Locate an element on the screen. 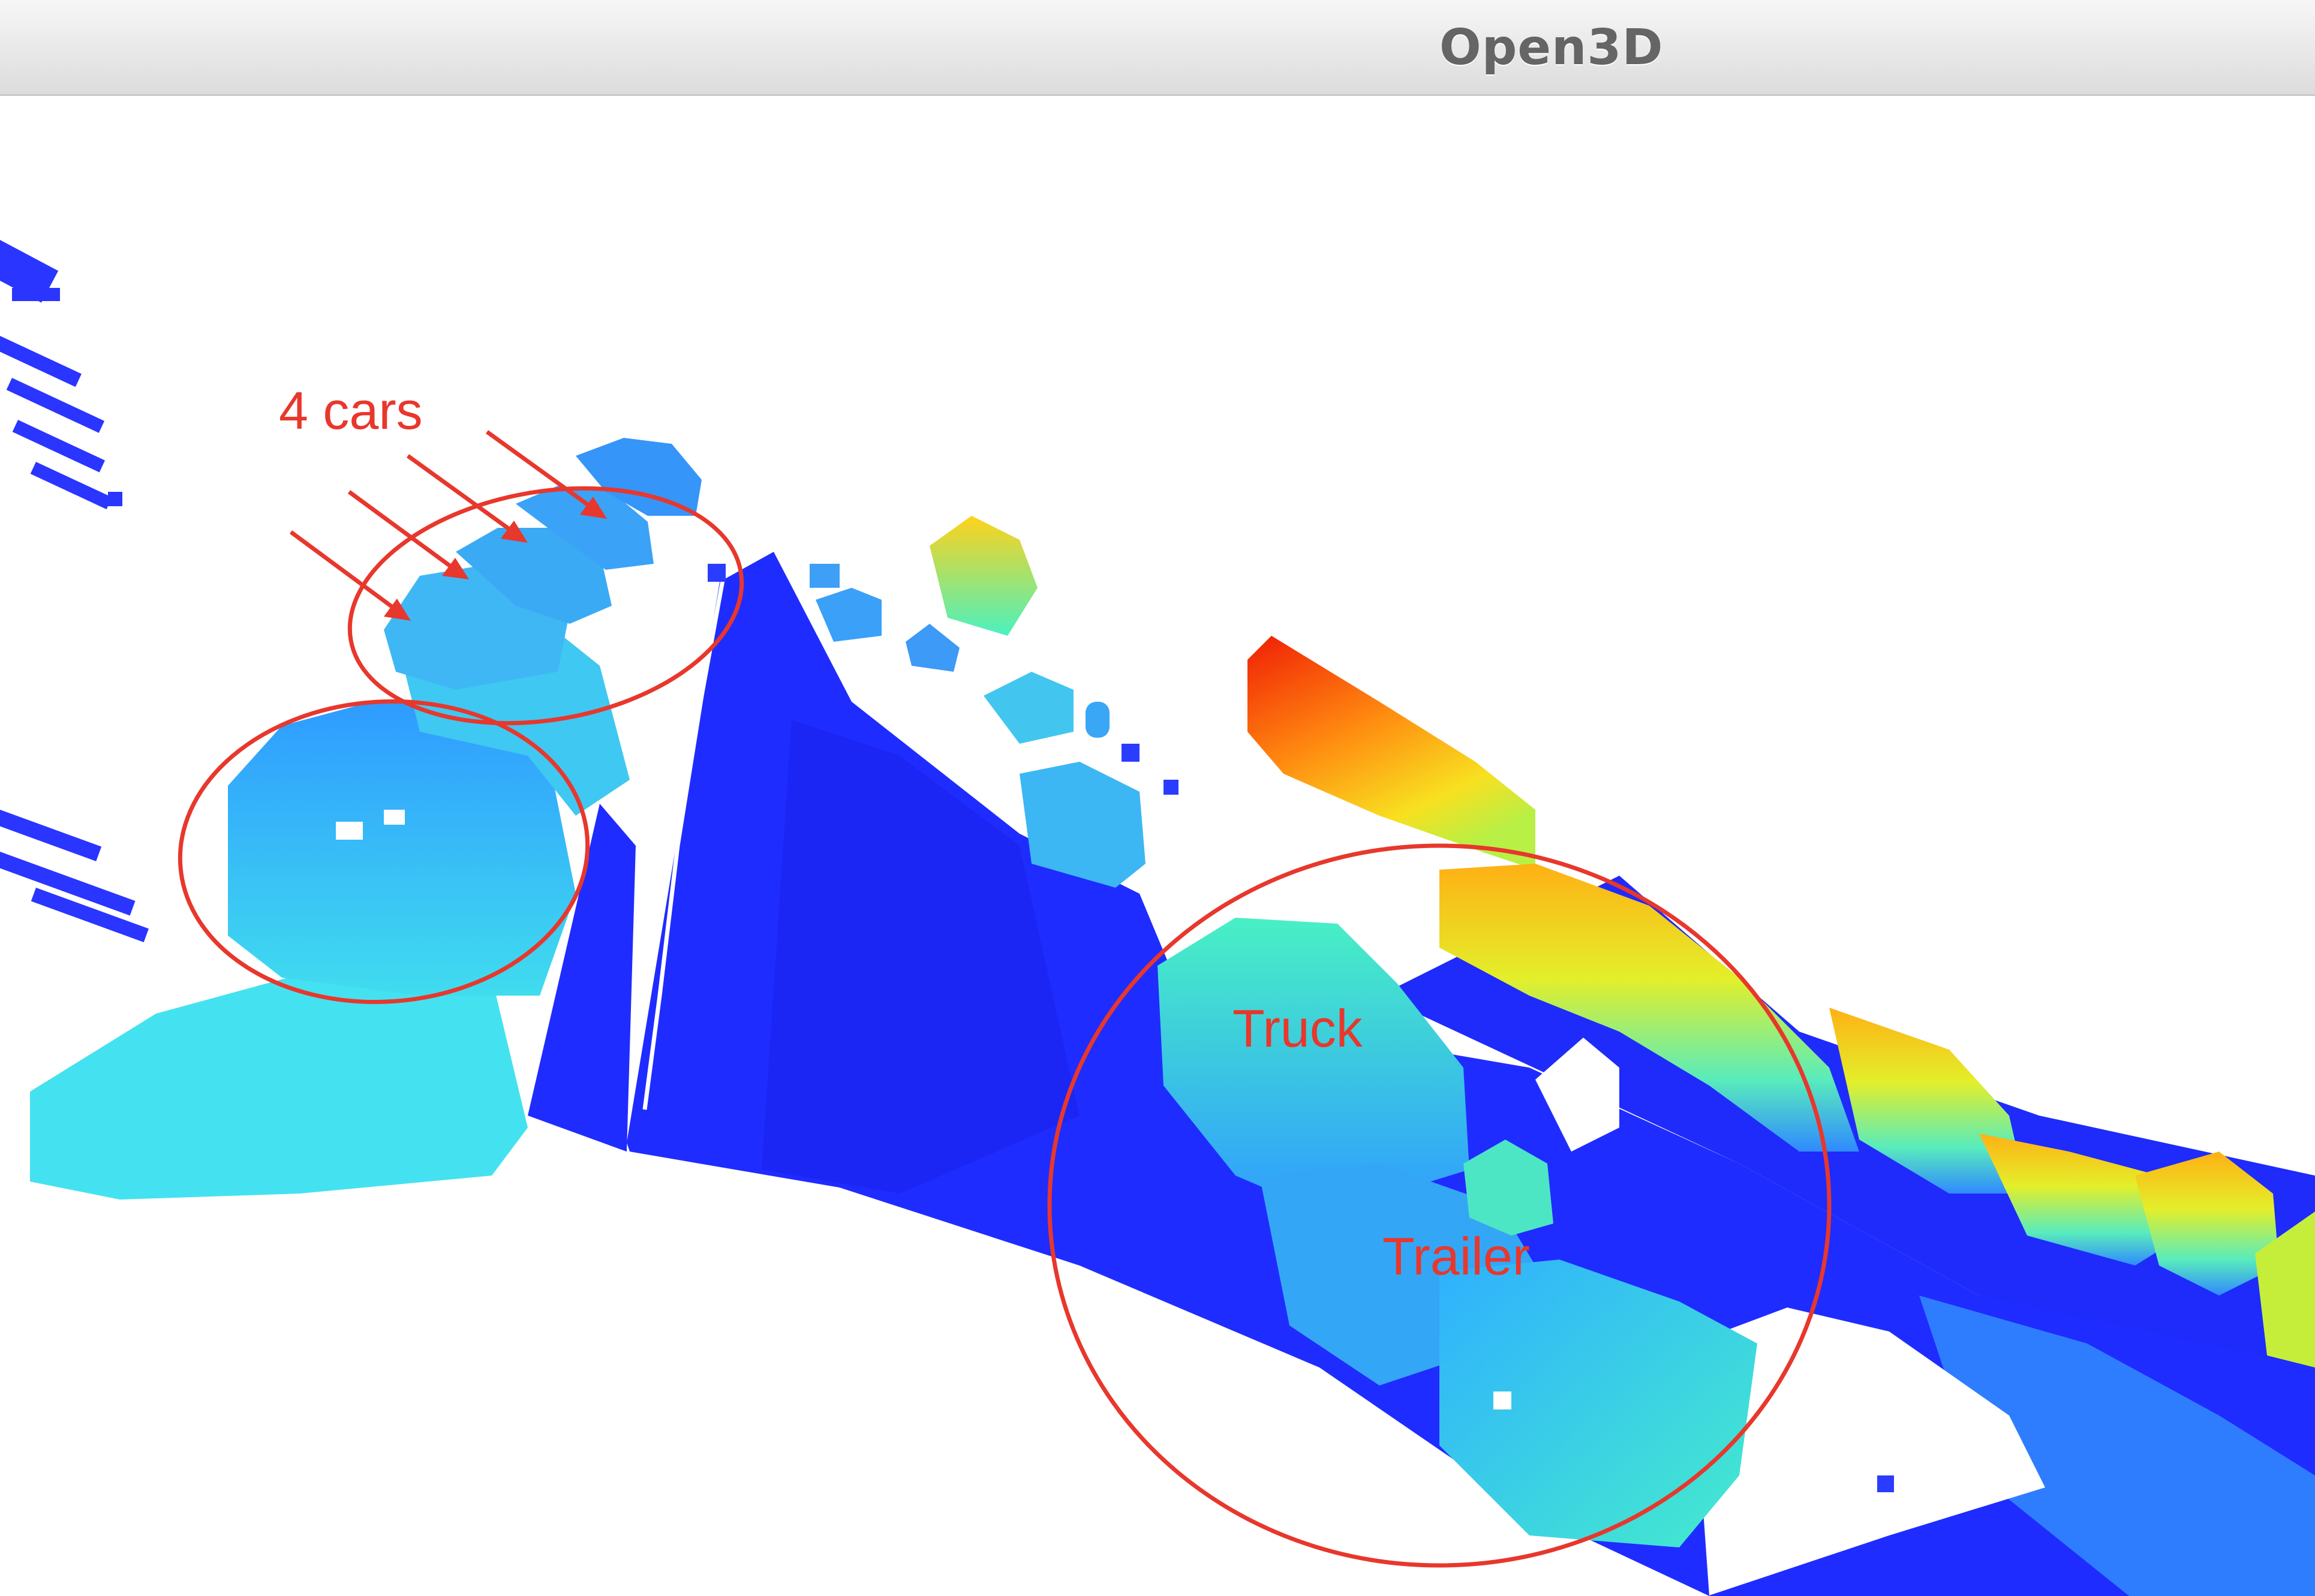 Image resolution: width=2315 pixels, height=1596 pixels. arrows is located at coordinates (448, 525).